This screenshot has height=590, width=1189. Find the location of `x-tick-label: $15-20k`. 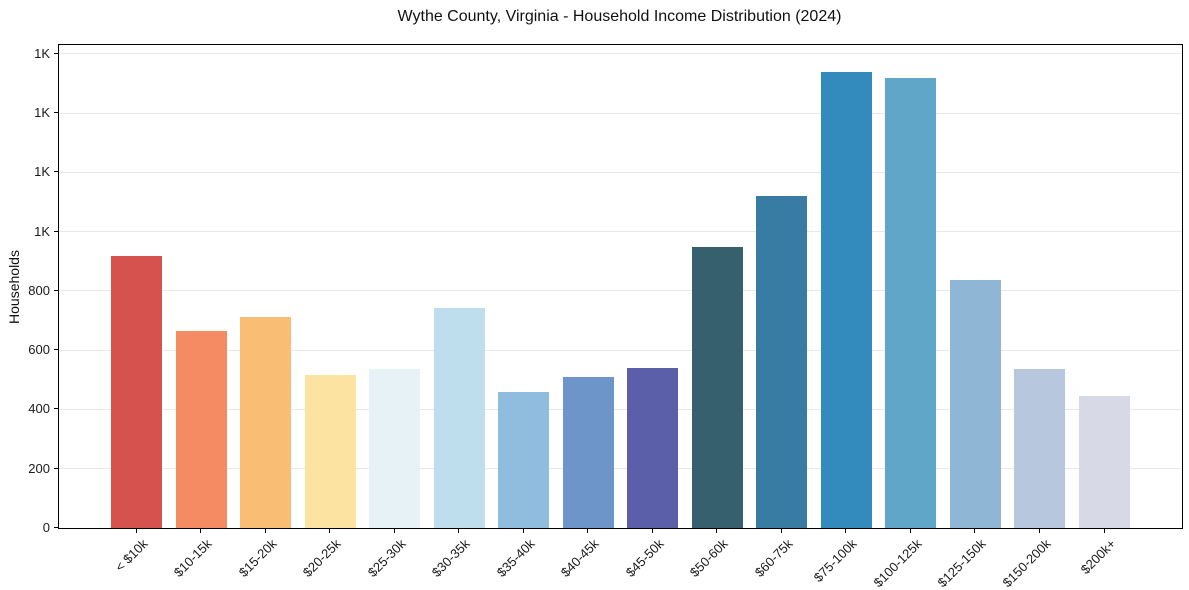

x-tick-label: $15-20k is located at coordinates (257, 558).